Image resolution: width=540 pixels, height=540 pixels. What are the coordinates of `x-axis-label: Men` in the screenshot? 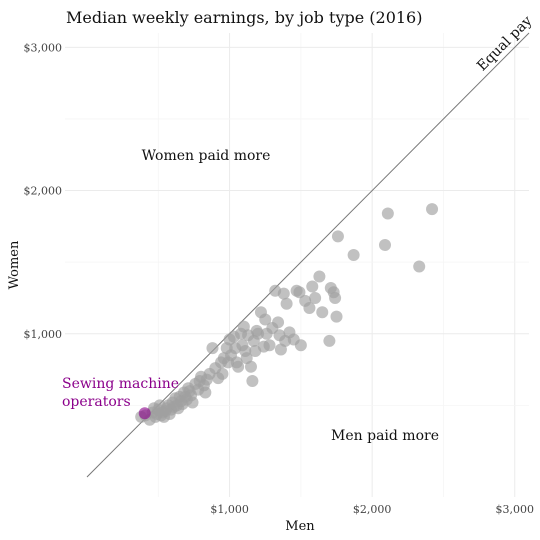 It's located at (300, 526).